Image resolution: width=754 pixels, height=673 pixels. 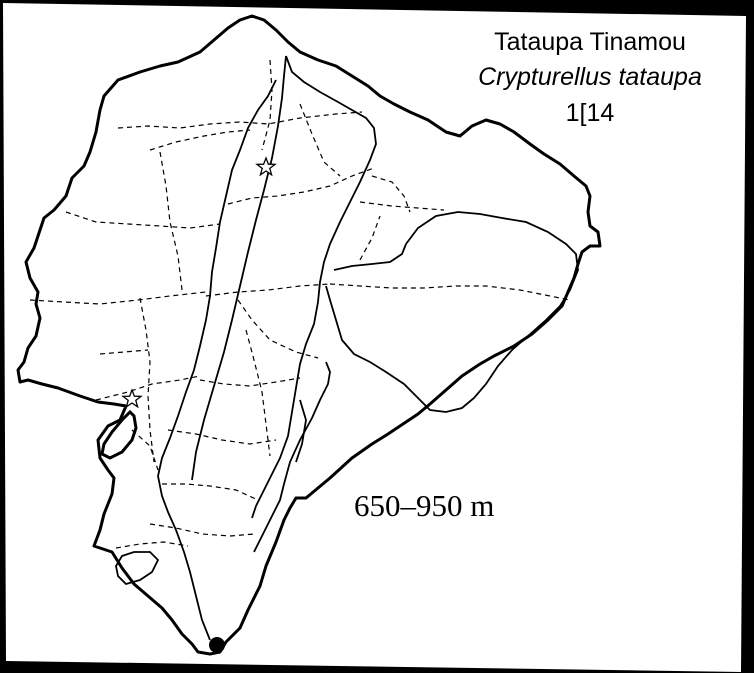 I want to click on eastern-region-outline, so click(x=452, y=312).